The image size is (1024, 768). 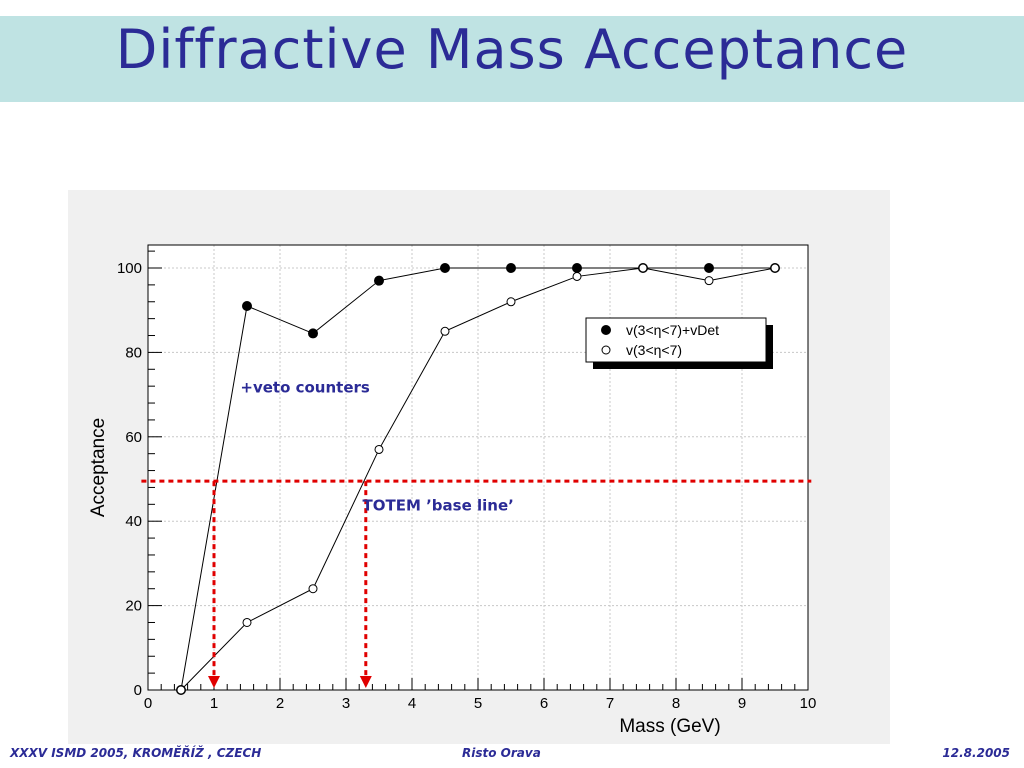 What do you see at coordinates (136, 753) in the screenshot?
I see `footer-conference: XXXV ISMD 2005, KROMĚŘÍŽ , CZECH` at bounding box center [136, 753].